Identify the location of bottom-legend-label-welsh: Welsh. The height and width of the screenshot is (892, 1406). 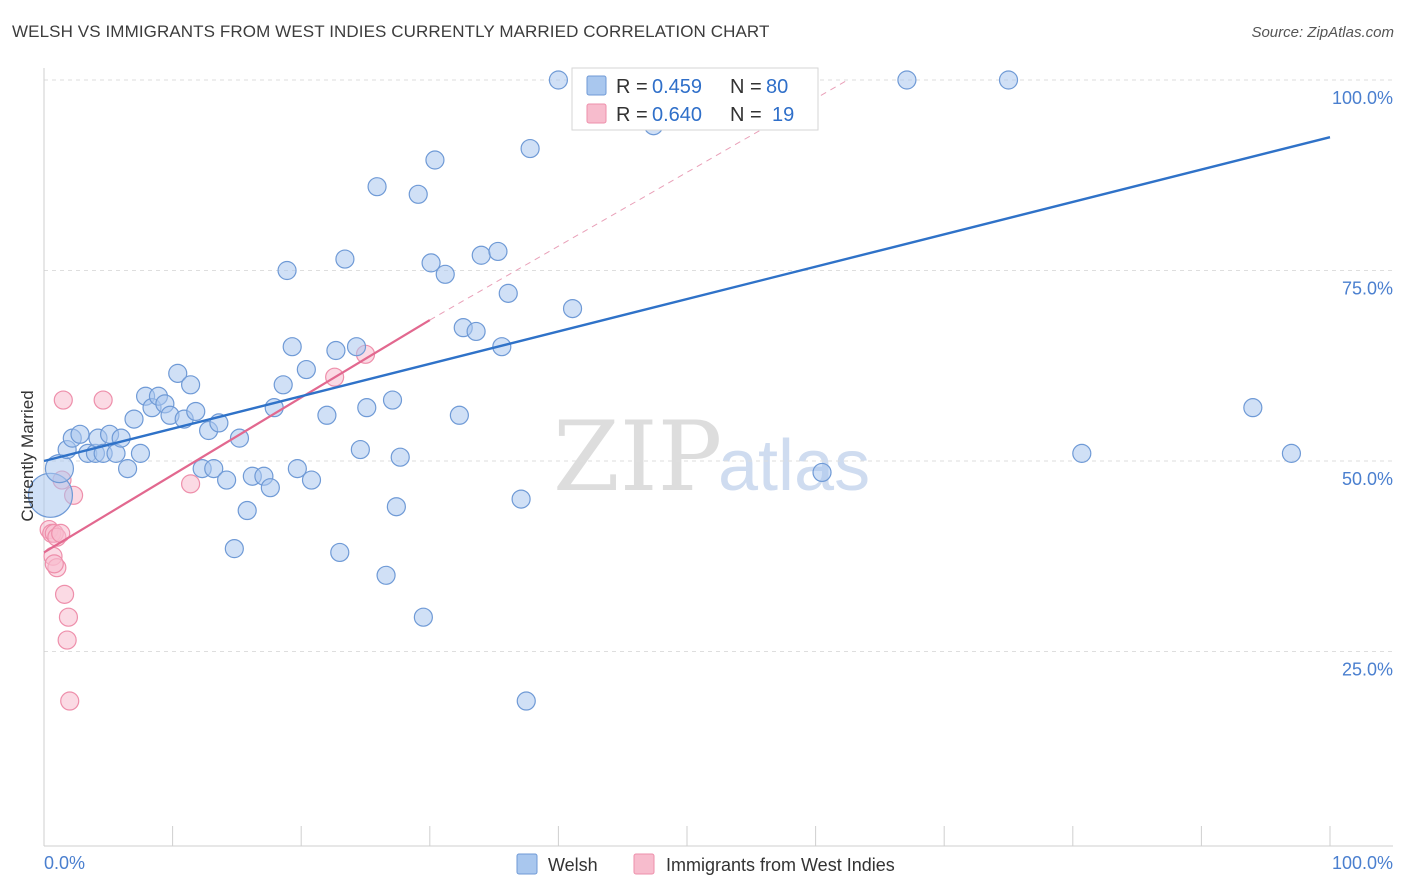
(573, 865).